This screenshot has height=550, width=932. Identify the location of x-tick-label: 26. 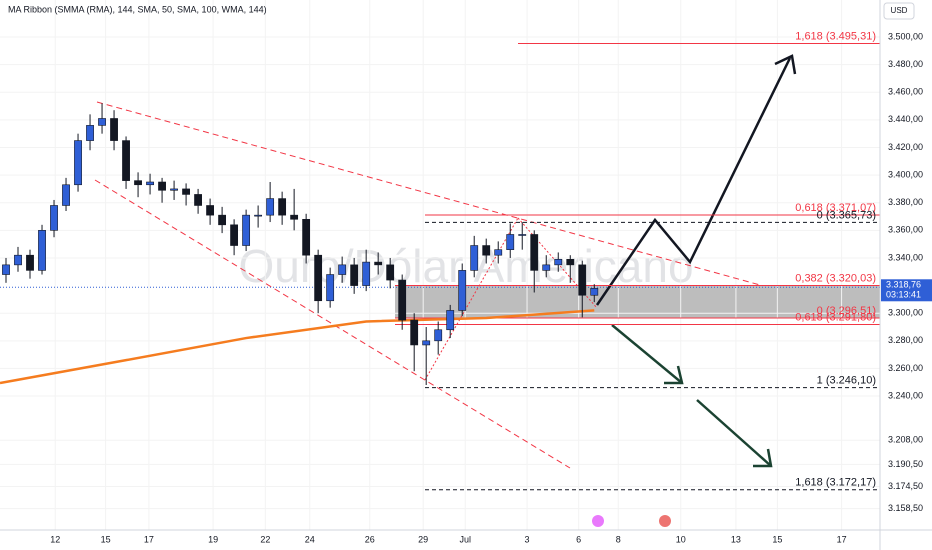
(370, 539).